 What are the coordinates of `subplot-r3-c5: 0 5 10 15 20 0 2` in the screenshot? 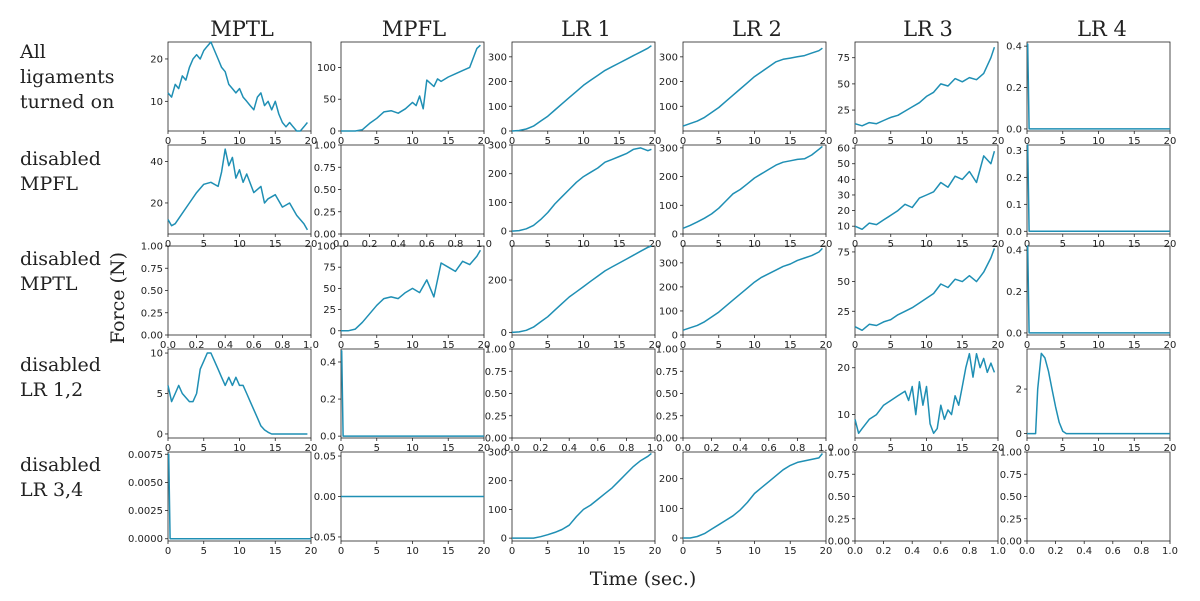 It's located at (1096, 401).